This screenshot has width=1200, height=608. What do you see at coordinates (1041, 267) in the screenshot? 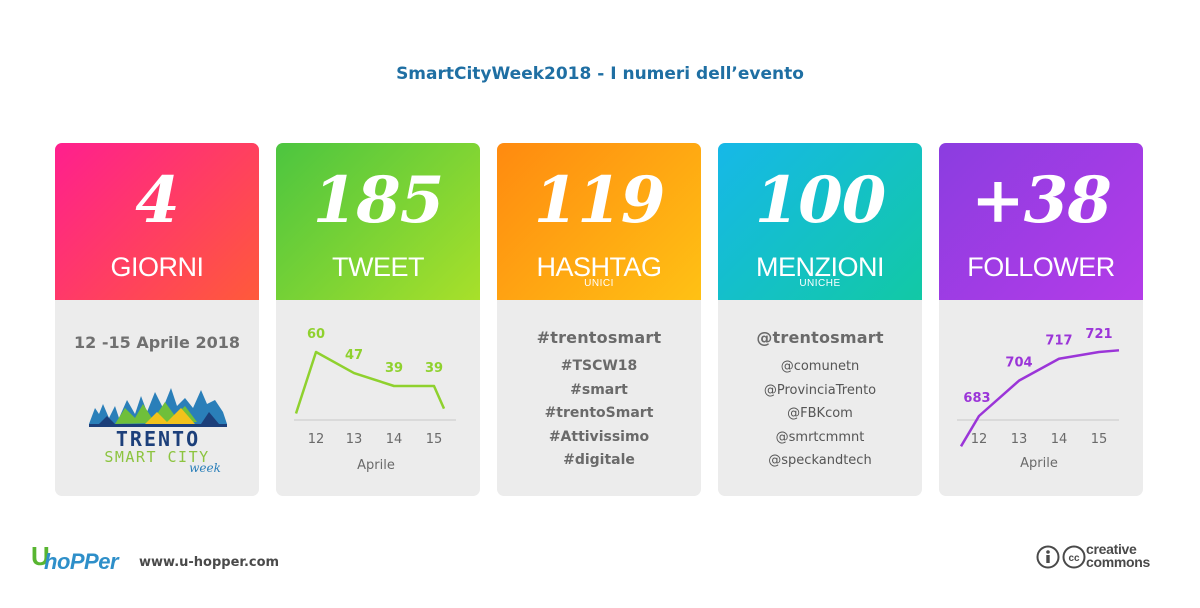
I see `stat-label: FOLLOWER` at bounding box center [1041, 267].